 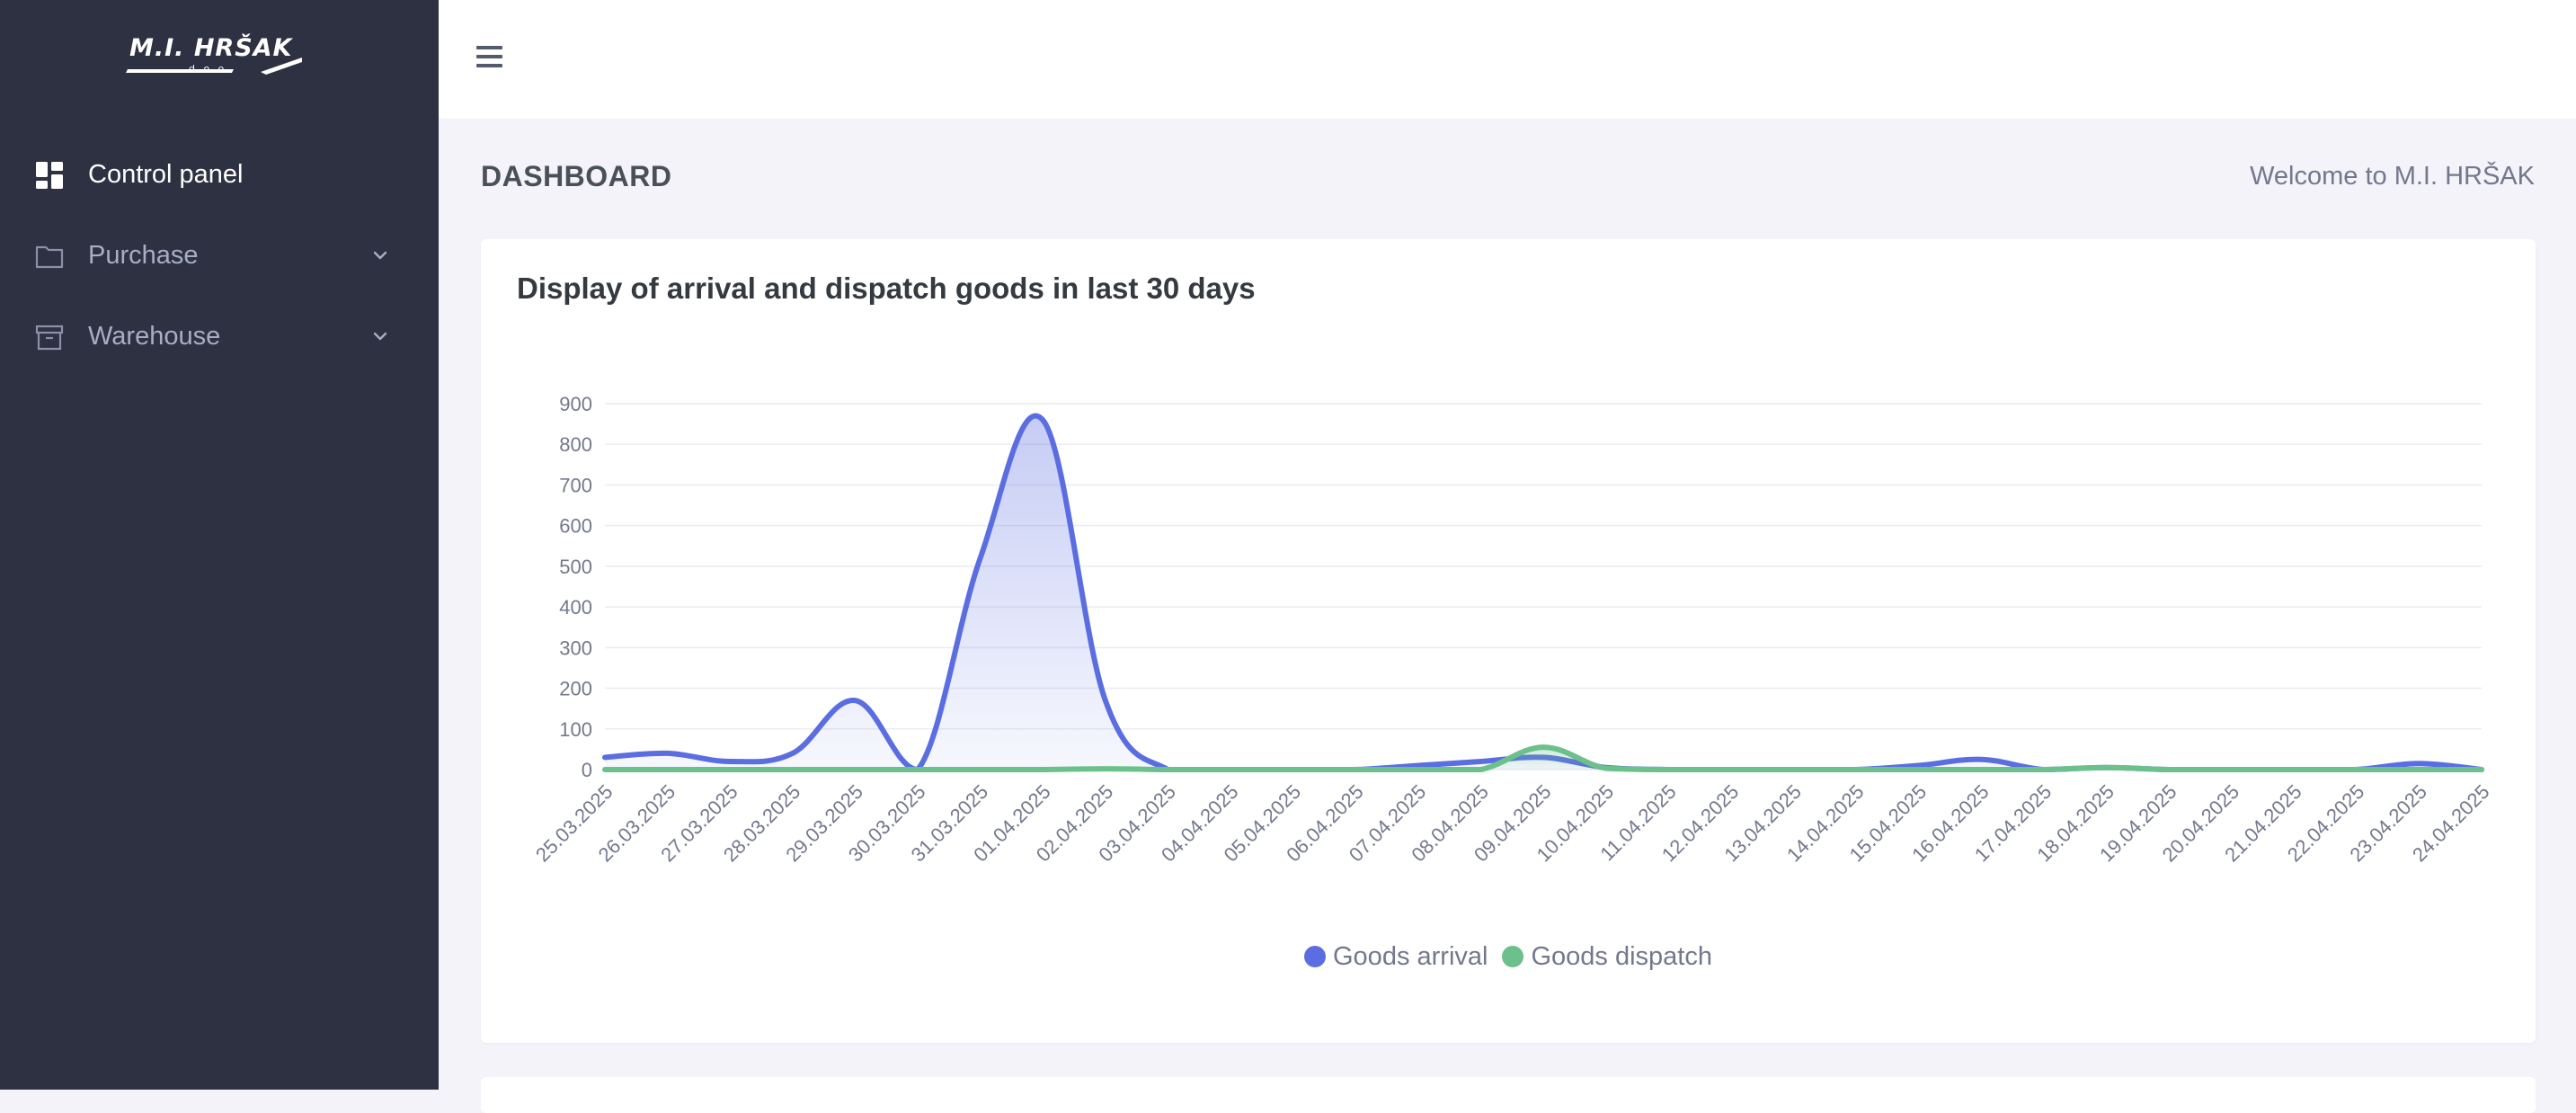 I want to click on sidebar-item-warehouse: Warehouse, so click(x=219, y=336).